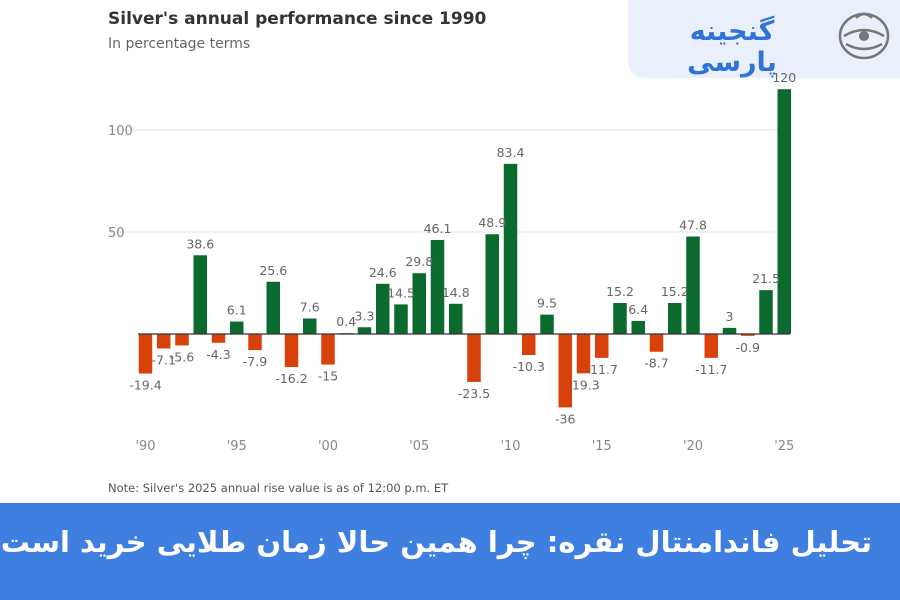 This screenshot has width=900, height=600. I want to click on bar-2010, so click(510, 248).